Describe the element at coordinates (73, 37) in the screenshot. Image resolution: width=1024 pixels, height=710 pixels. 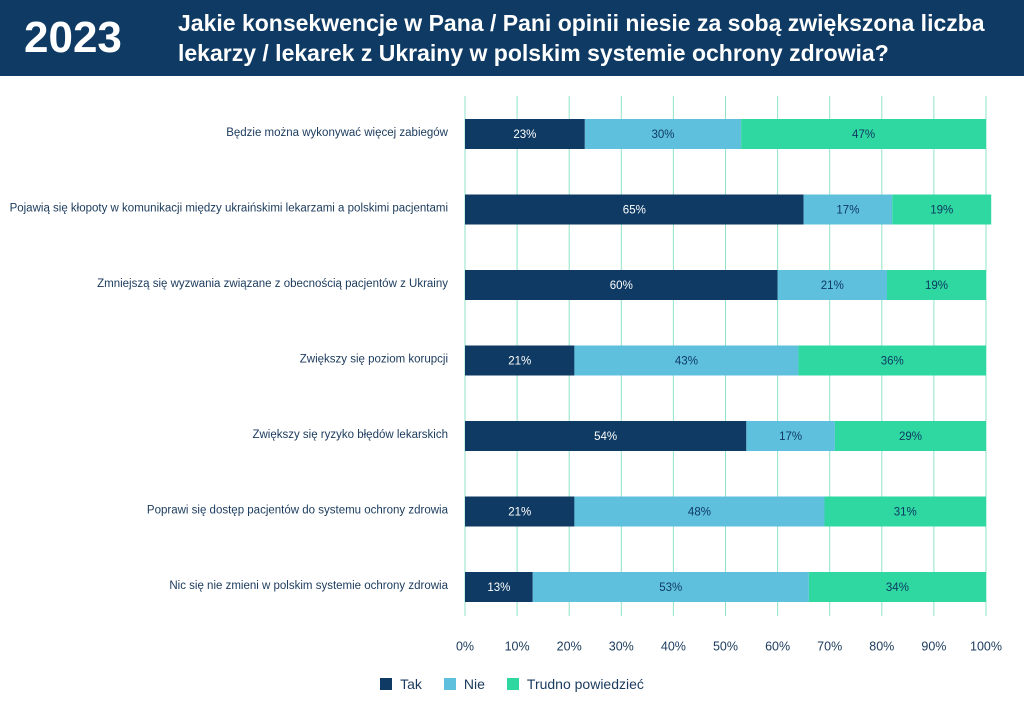
I see `year-label: 2023` at that location.